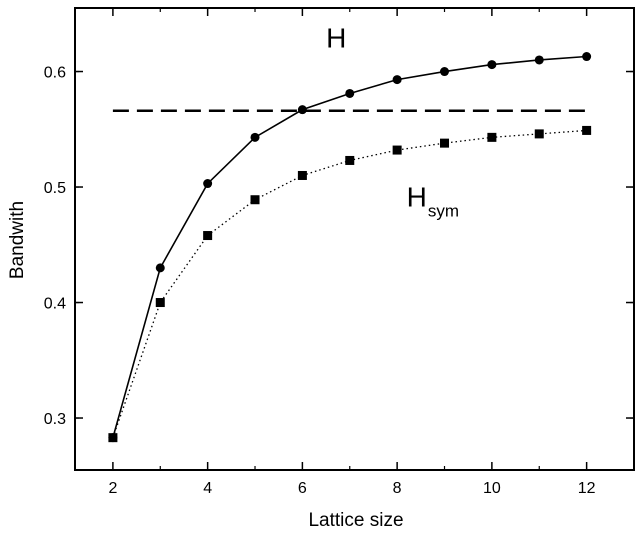 The width and height of the screenshot is (642, 538). Describe the element at coordinates (587, 488) in the screenshot. I see `x-tick-label: 12` at that location.